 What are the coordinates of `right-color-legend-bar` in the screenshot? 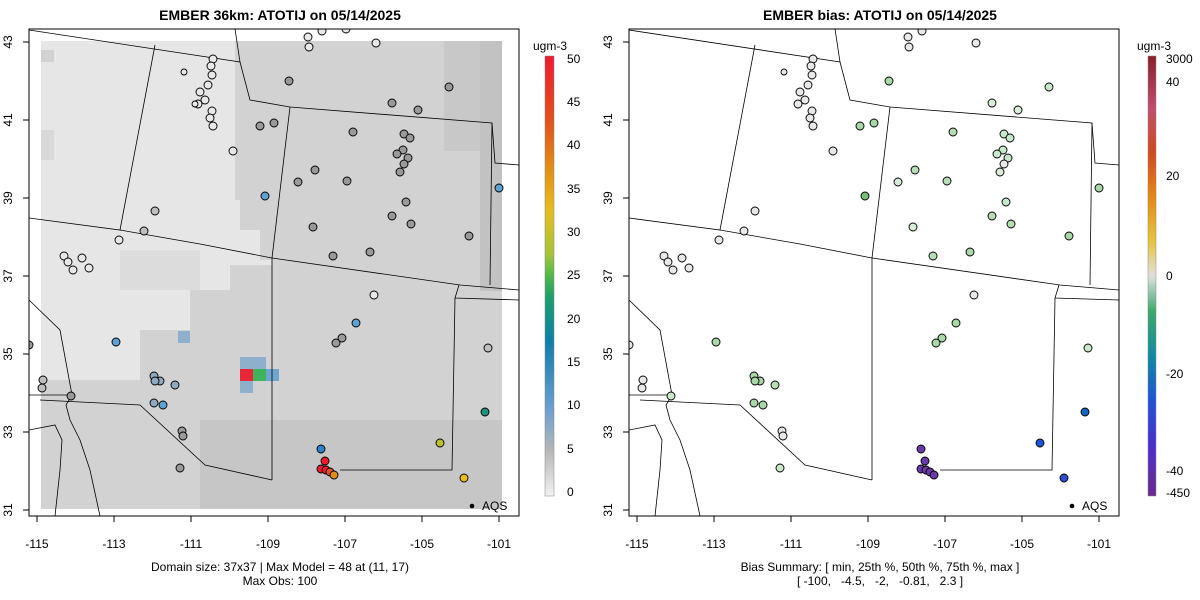 It's located at (1152, 276).